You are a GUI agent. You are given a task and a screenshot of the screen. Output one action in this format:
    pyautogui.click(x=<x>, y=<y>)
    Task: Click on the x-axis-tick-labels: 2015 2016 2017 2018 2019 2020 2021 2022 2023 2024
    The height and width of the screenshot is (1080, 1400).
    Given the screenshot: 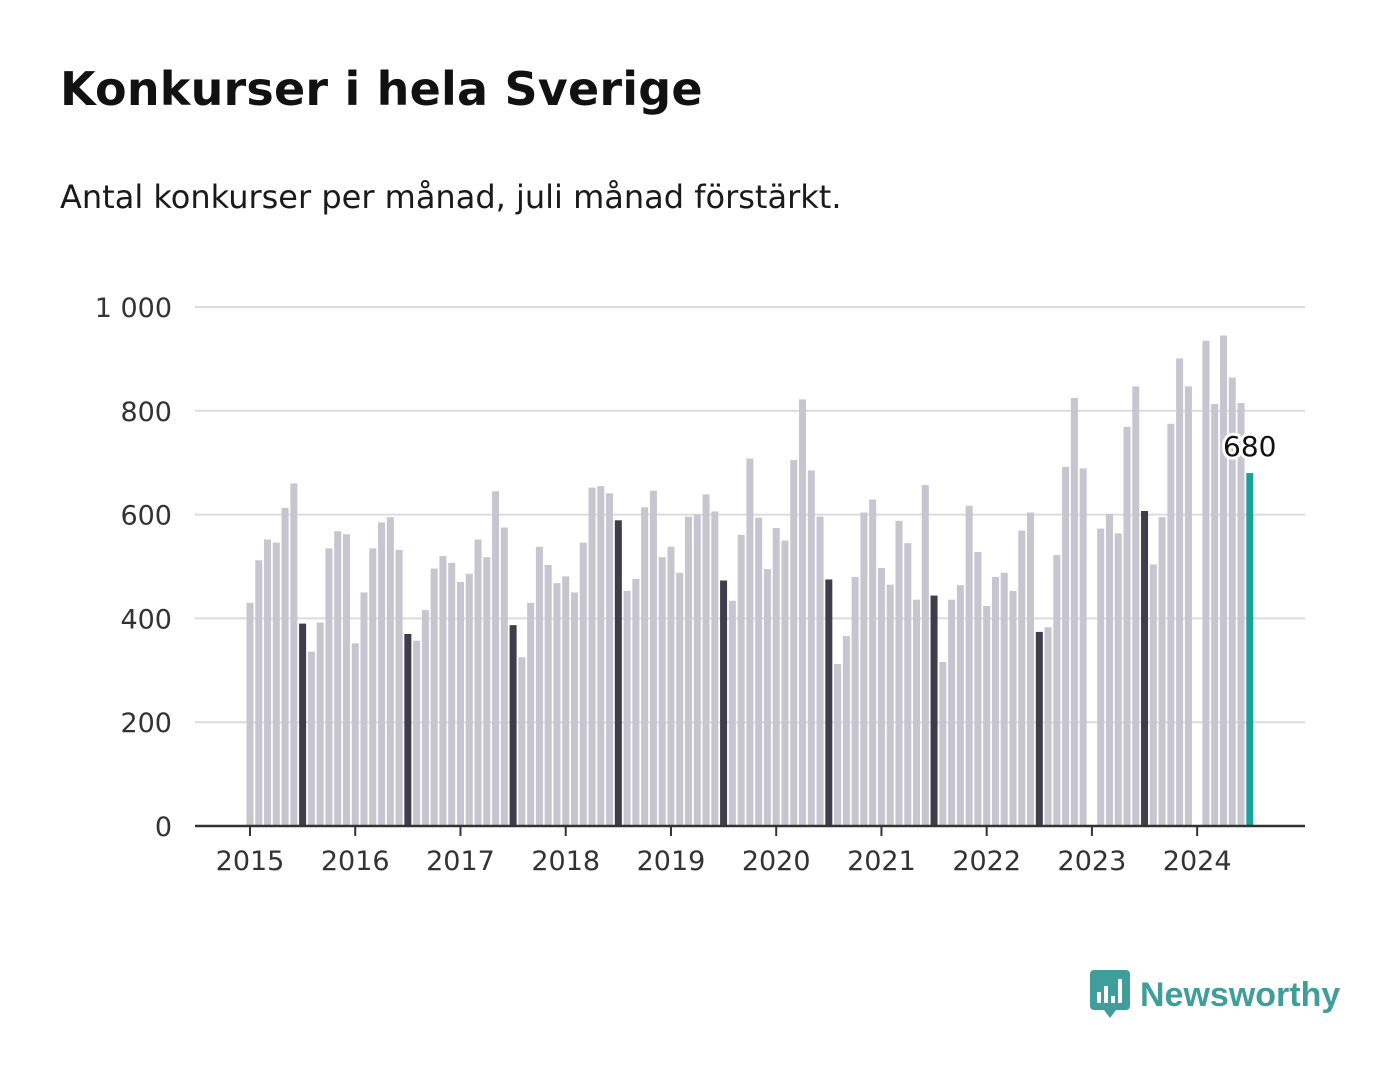 What is the action you would take?
    pyautogui.click(x=724, y=861)
    